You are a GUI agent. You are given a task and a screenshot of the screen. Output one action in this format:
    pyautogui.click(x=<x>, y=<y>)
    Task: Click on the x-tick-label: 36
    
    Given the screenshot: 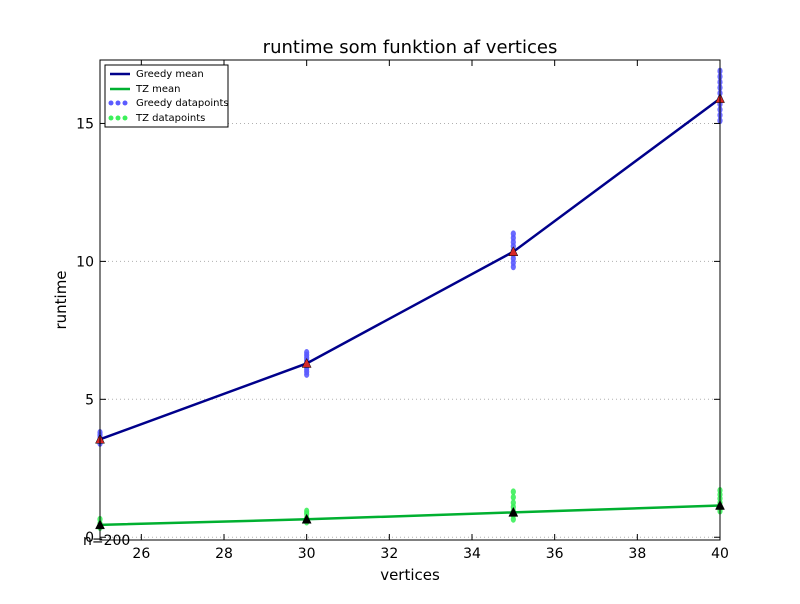 What is the action you would take?
    pyautogui.click(x=555, y=554)
    